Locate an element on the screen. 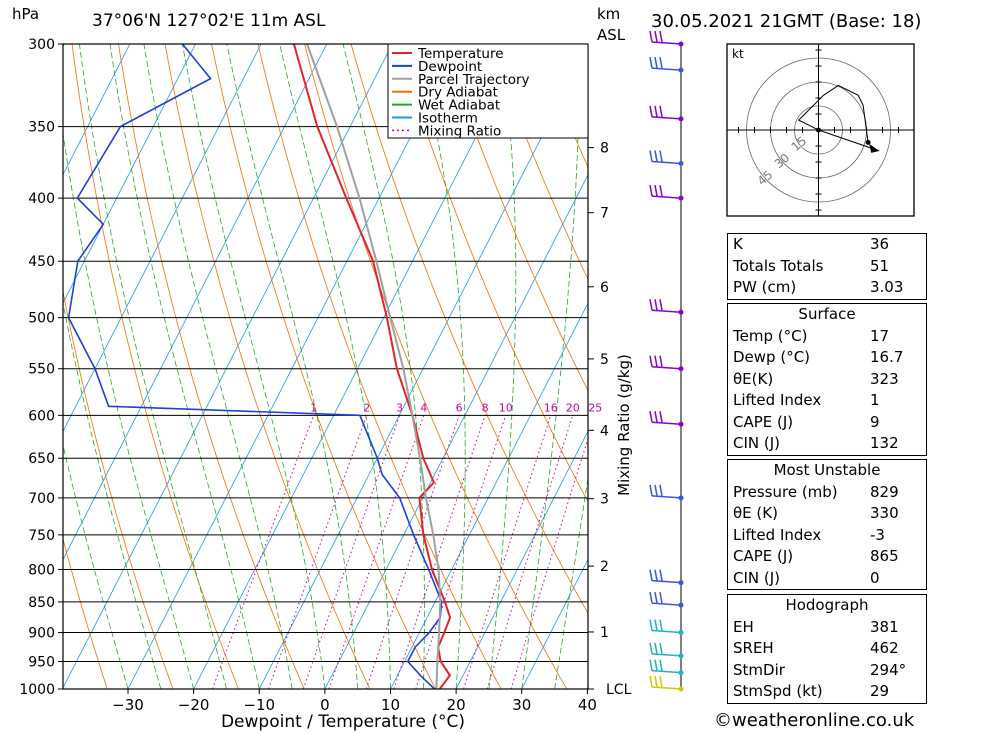 The image size is (1000, 733). surface-row: Temp (°C) 17 is located at coordinates (811, 335).